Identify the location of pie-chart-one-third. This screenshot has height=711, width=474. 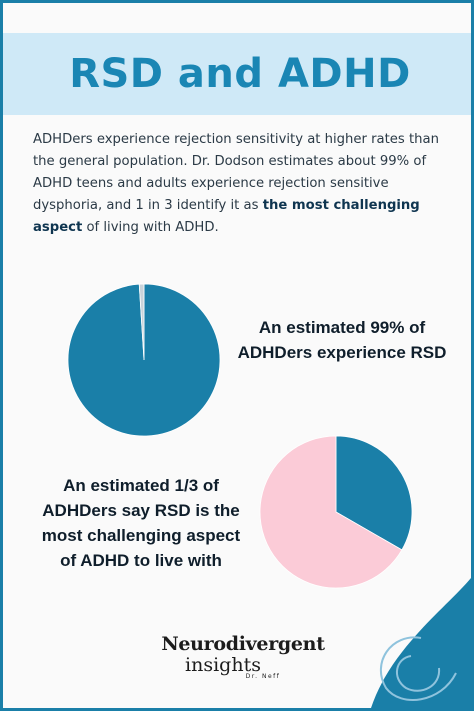
(336, 512).